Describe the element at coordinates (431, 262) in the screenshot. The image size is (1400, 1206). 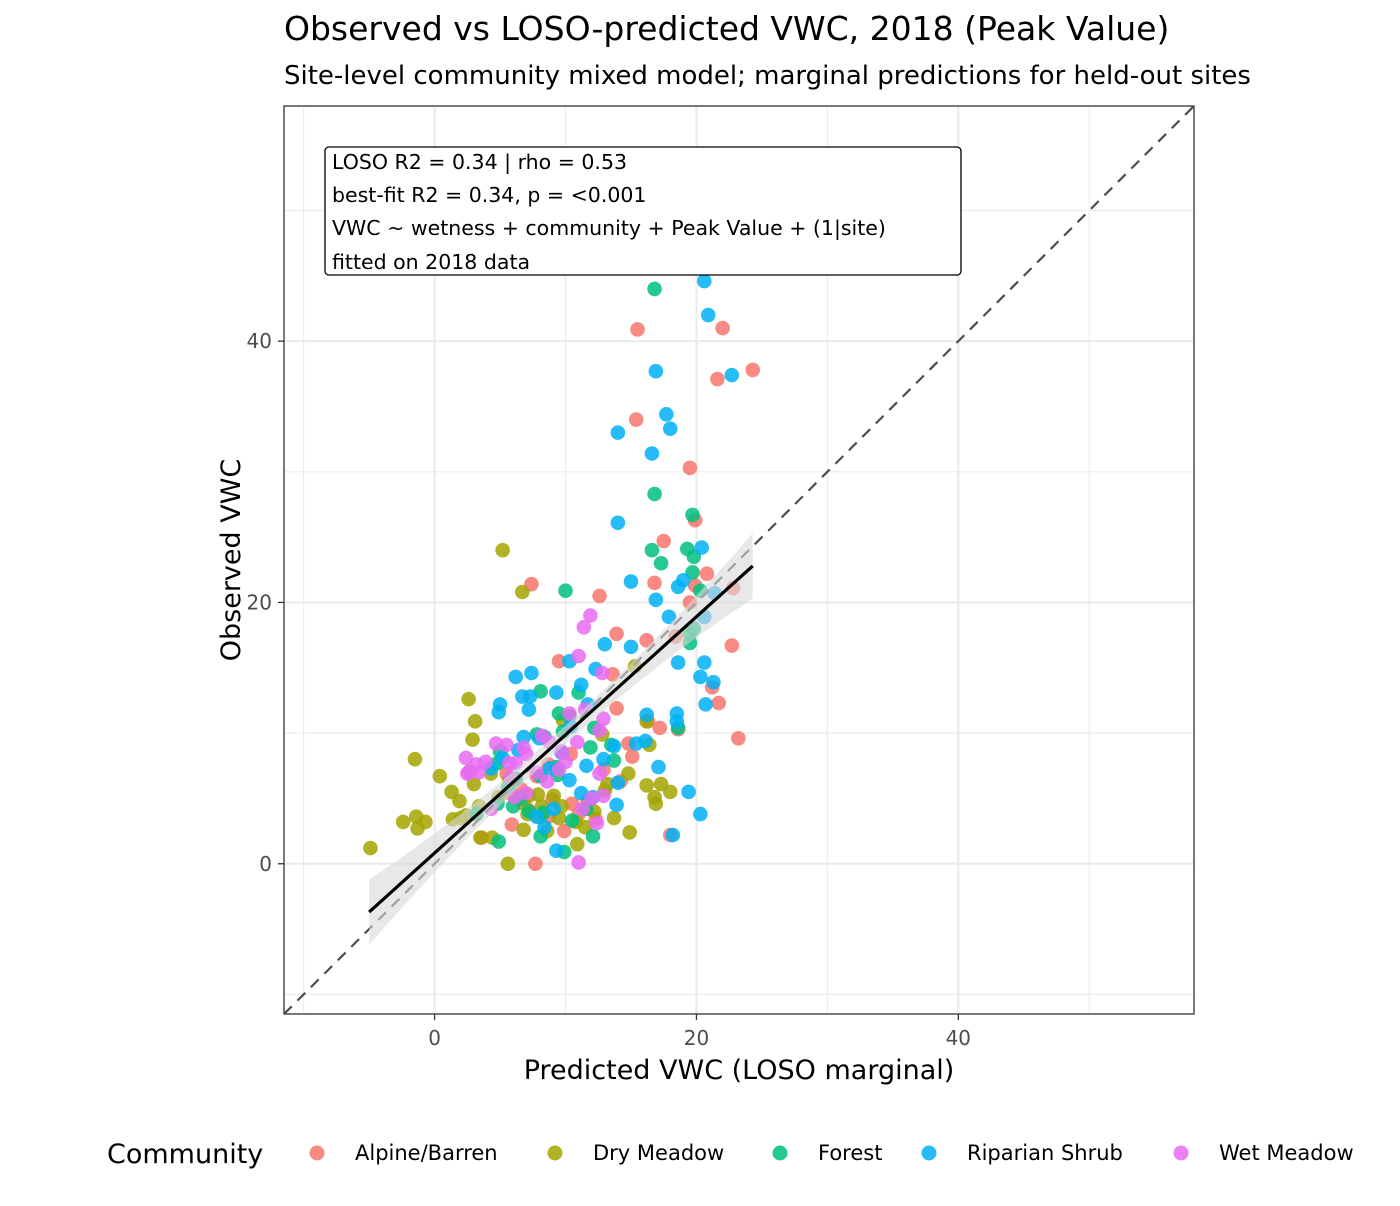
I see `annotation-line-4: fitted on 2018 data` at that location.